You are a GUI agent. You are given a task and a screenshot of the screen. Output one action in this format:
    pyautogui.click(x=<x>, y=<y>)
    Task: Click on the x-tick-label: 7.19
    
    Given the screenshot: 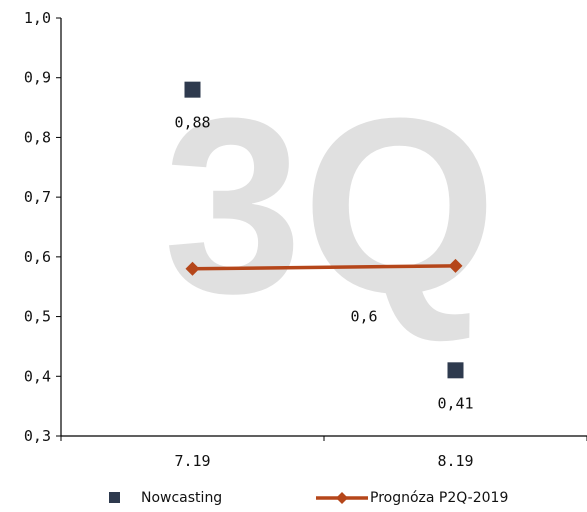 What is the action you would take?
    pyautogui.click(x=192, y=461)
    